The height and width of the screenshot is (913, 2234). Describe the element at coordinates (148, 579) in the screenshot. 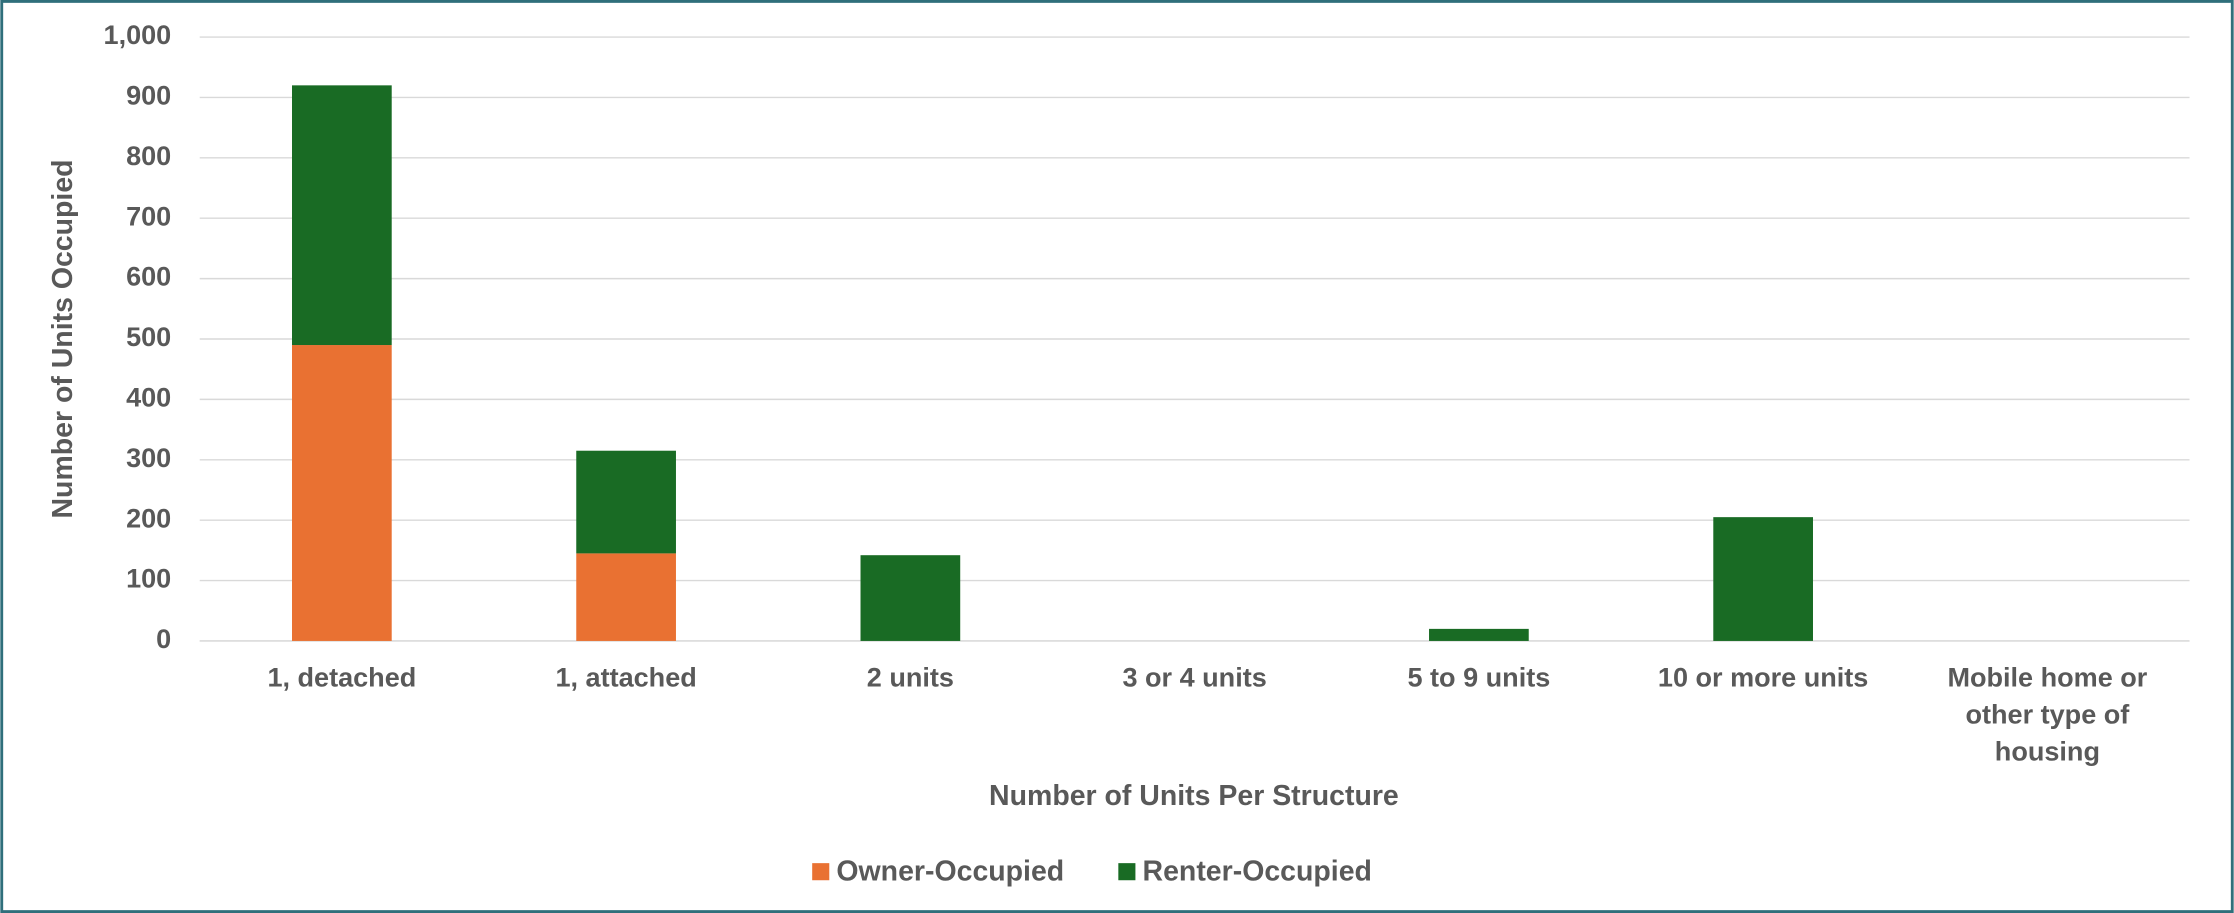

I see `y-tick-label: 100` at that location.